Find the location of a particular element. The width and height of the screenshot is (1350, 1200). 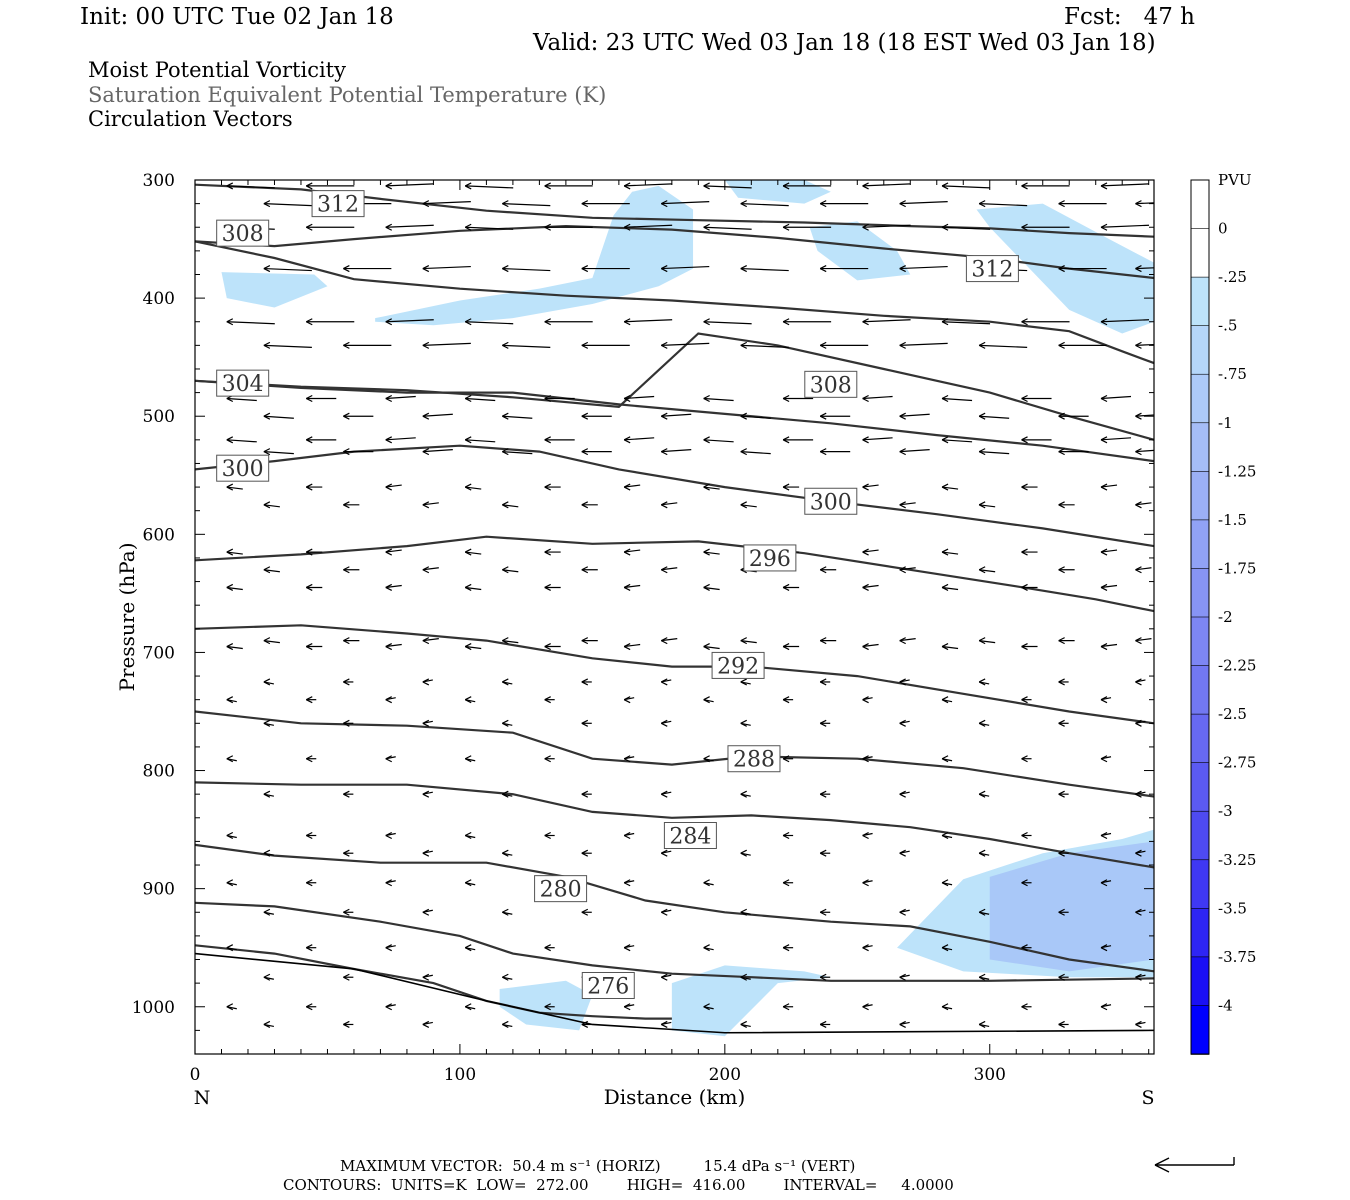

y-axis-label: Pressure (hPa) is located at coordinates (127, 617).